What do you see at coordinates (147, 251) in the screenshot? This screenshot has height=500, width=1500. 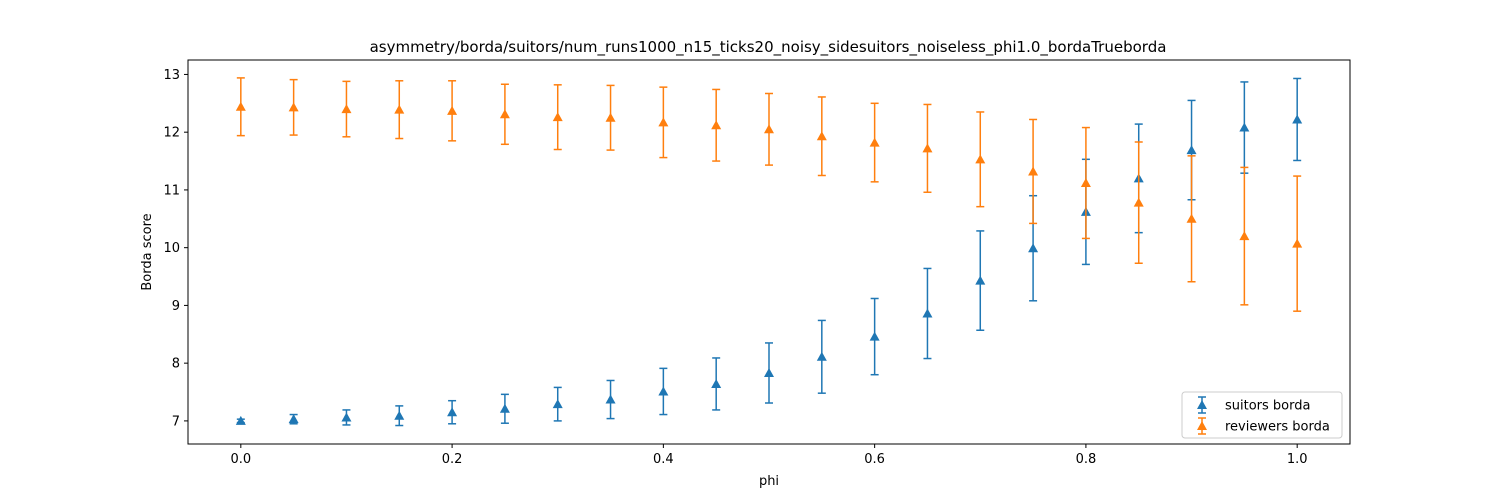 I see `y-axis-label: Borda score` at bounding box center [147, 251].